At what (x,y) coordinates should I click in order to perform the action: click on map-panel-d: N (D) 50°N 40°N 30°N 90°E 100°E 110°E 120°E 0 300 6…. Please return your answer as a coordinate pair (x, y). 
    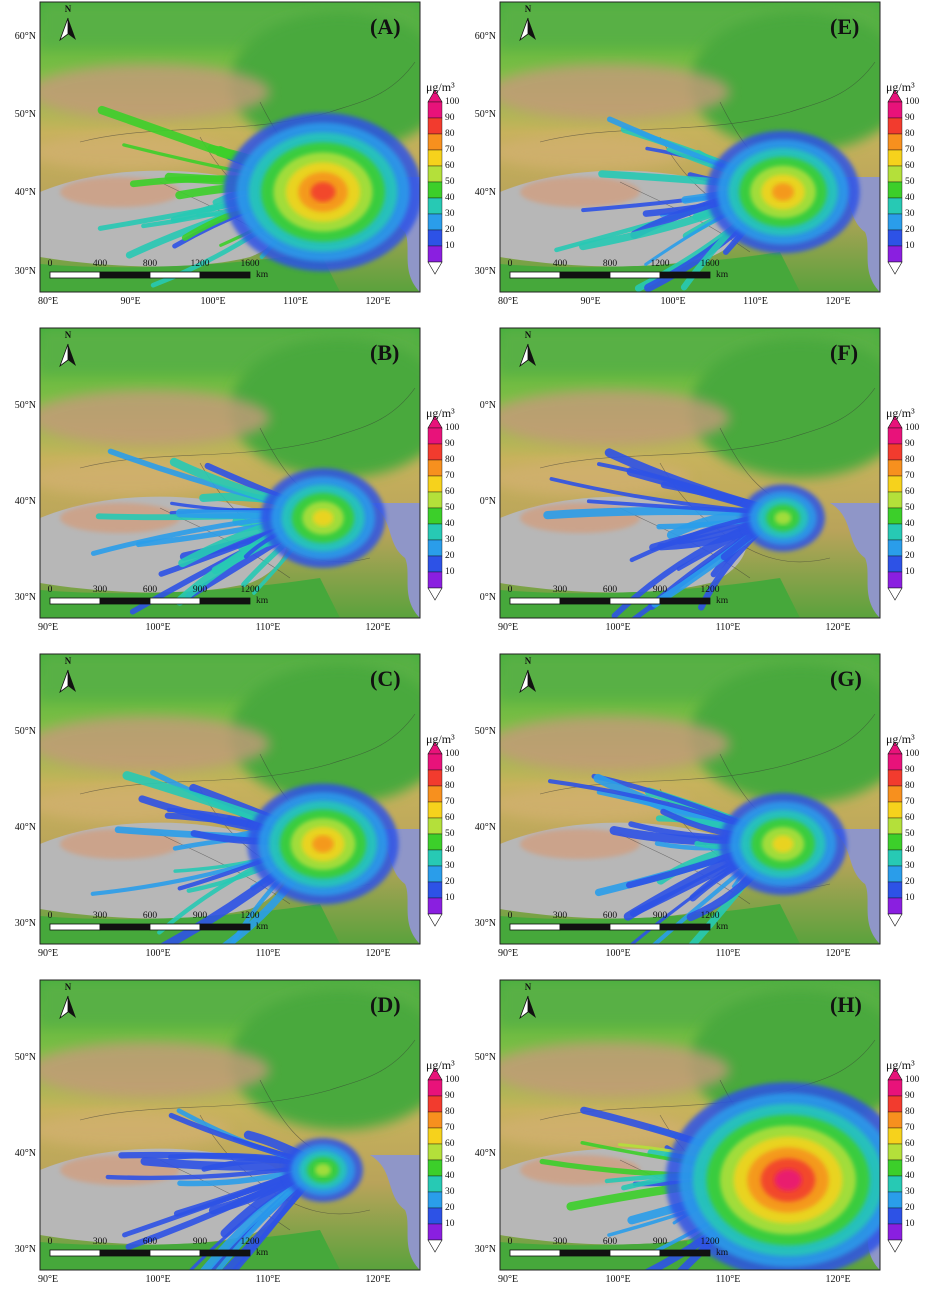
    Looking at the image, I should click on (237, 1139).